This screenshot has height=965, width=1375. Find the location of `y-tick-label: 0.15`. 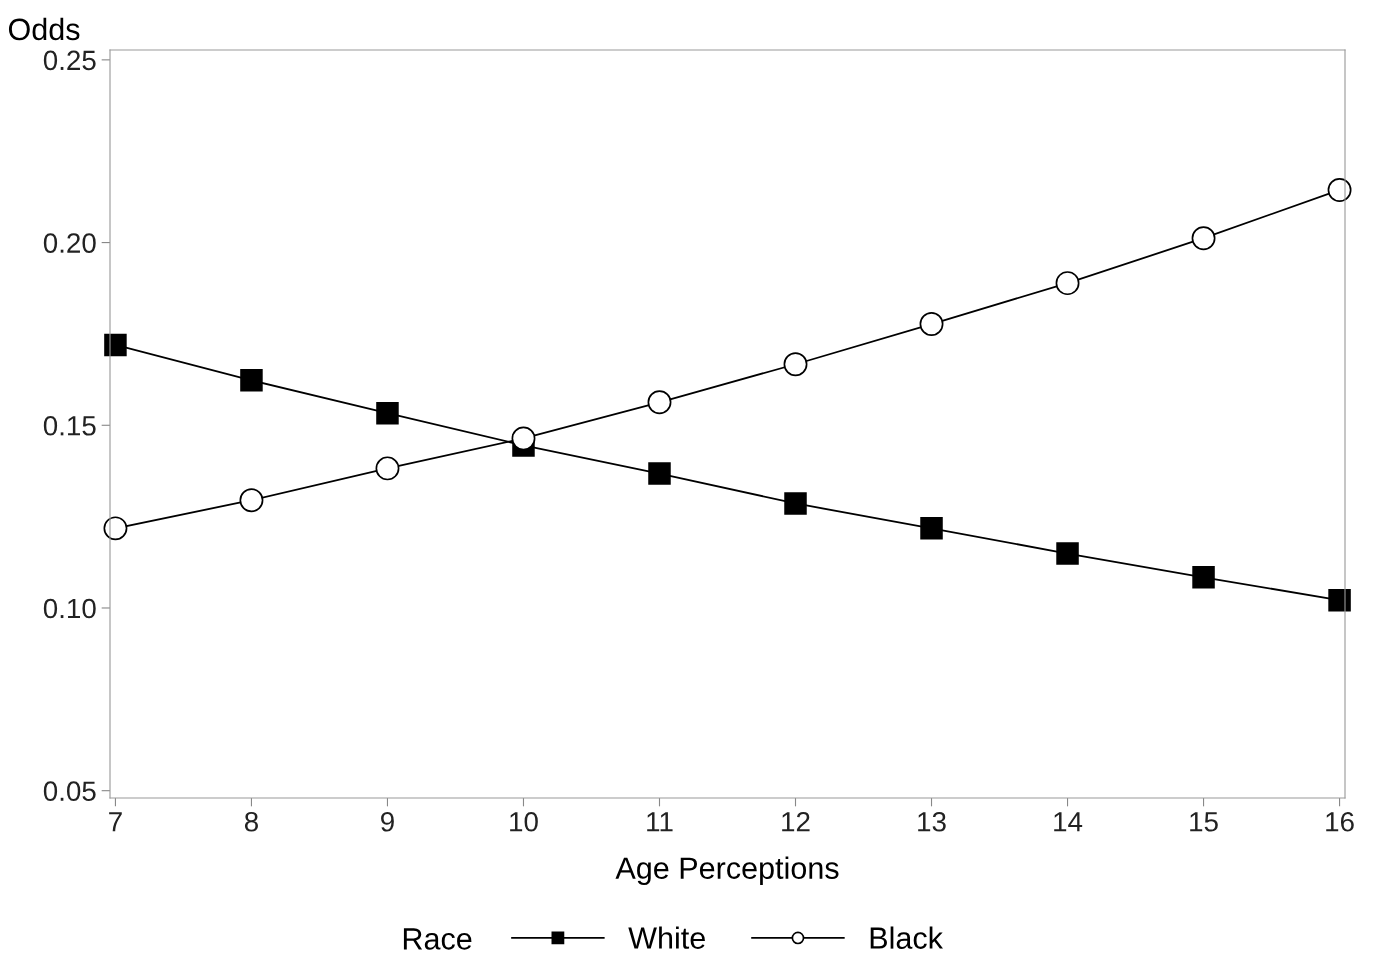

y-tick-label: 0.15 is located at coordinates (69, 425).